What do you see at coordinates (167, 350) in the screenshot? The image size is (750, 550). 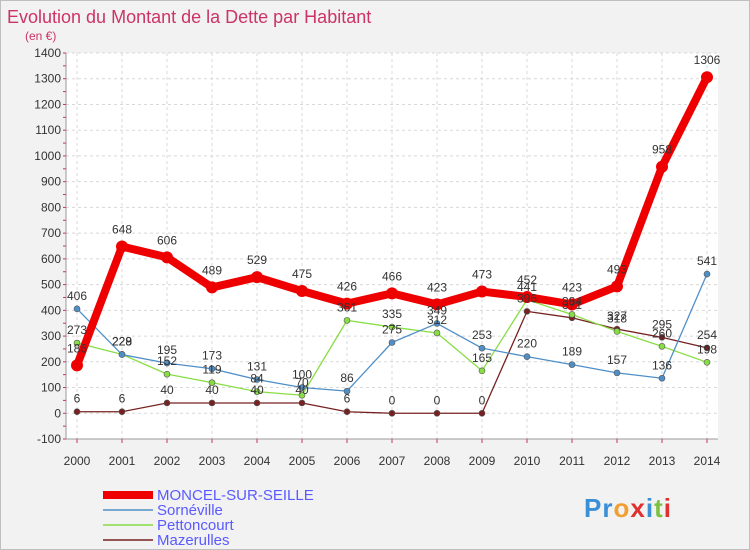 I see `data-label: 195` at bounding box center [167, 350].